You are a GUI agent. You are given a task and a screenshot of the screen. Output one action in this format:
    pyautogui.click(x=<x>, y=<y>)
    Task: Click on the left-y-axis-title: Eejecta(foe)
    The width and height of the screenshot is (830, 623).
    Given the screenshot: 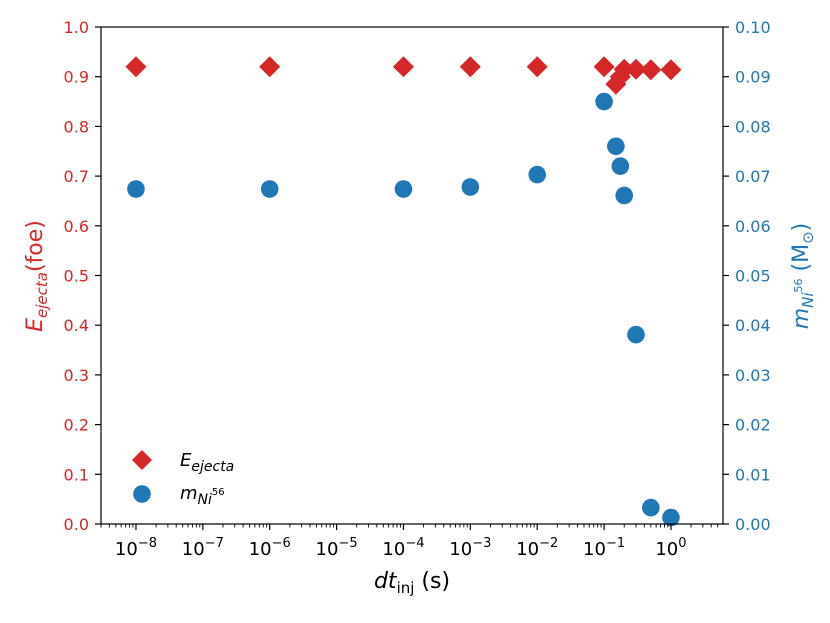 What is the action you would take?
    pyautogui.click(x=37, y=276)
    